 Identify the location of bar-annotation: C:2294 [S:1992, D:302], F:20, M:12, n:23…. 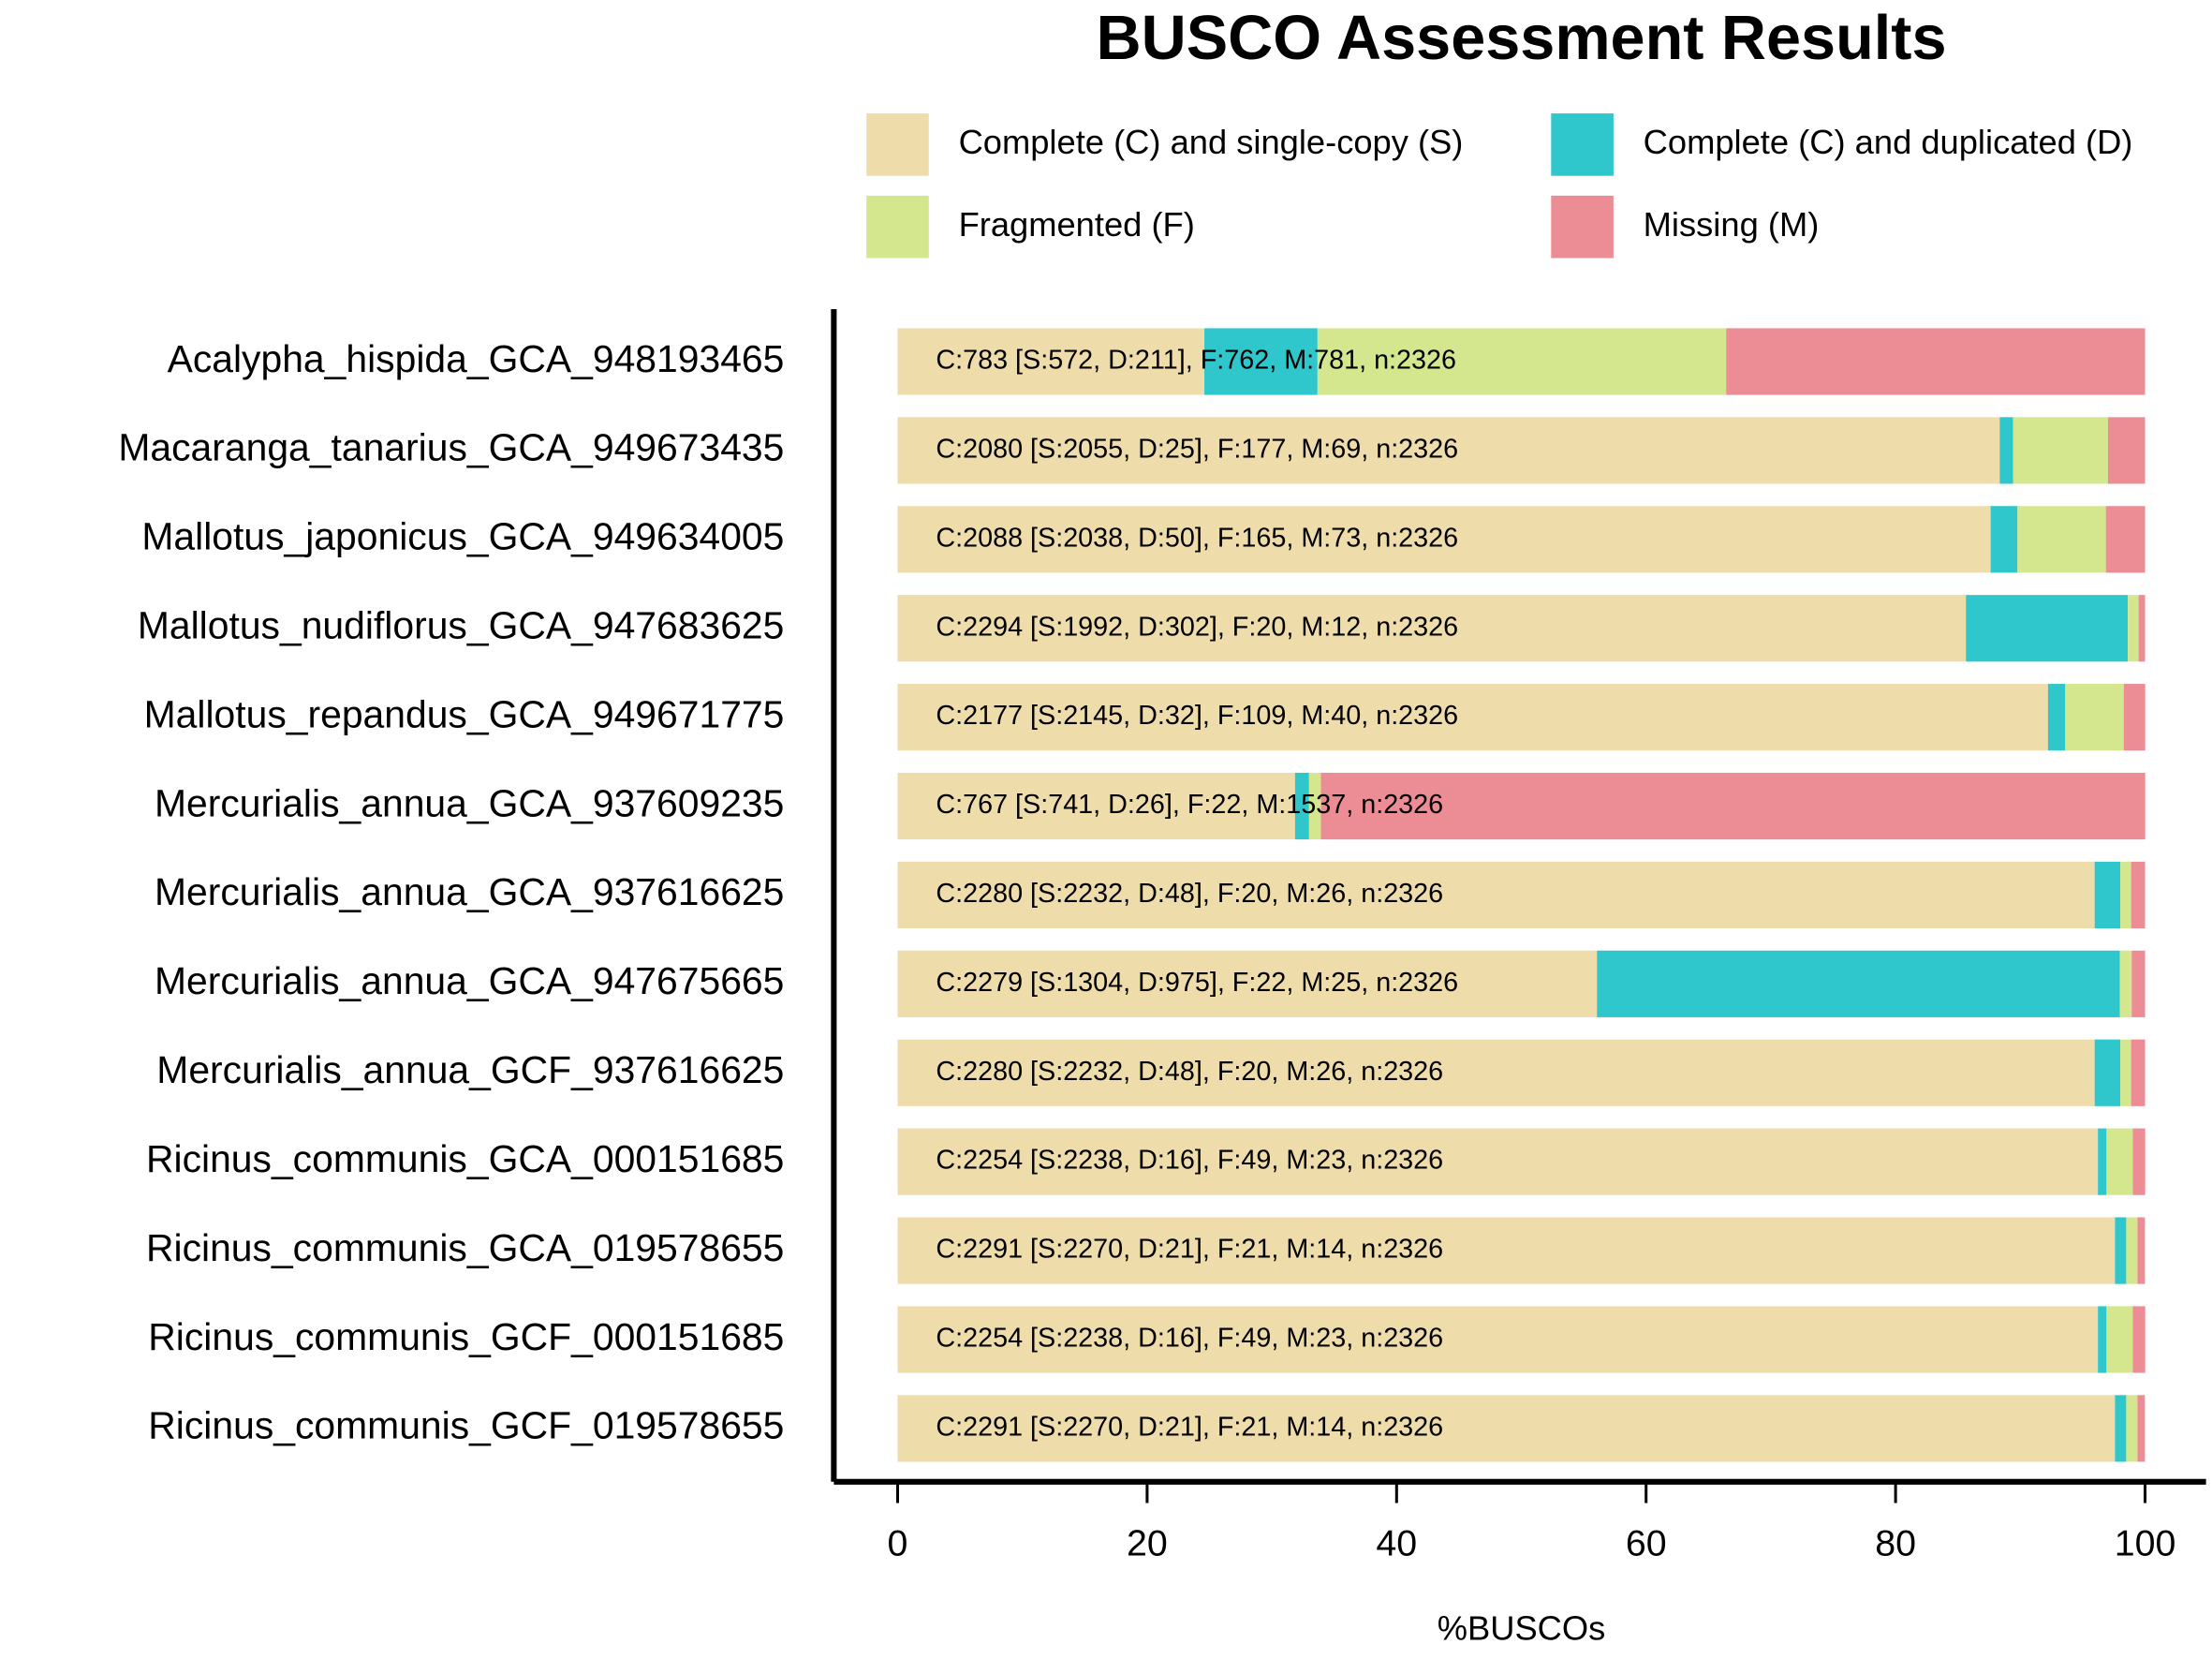
(1197, 627).